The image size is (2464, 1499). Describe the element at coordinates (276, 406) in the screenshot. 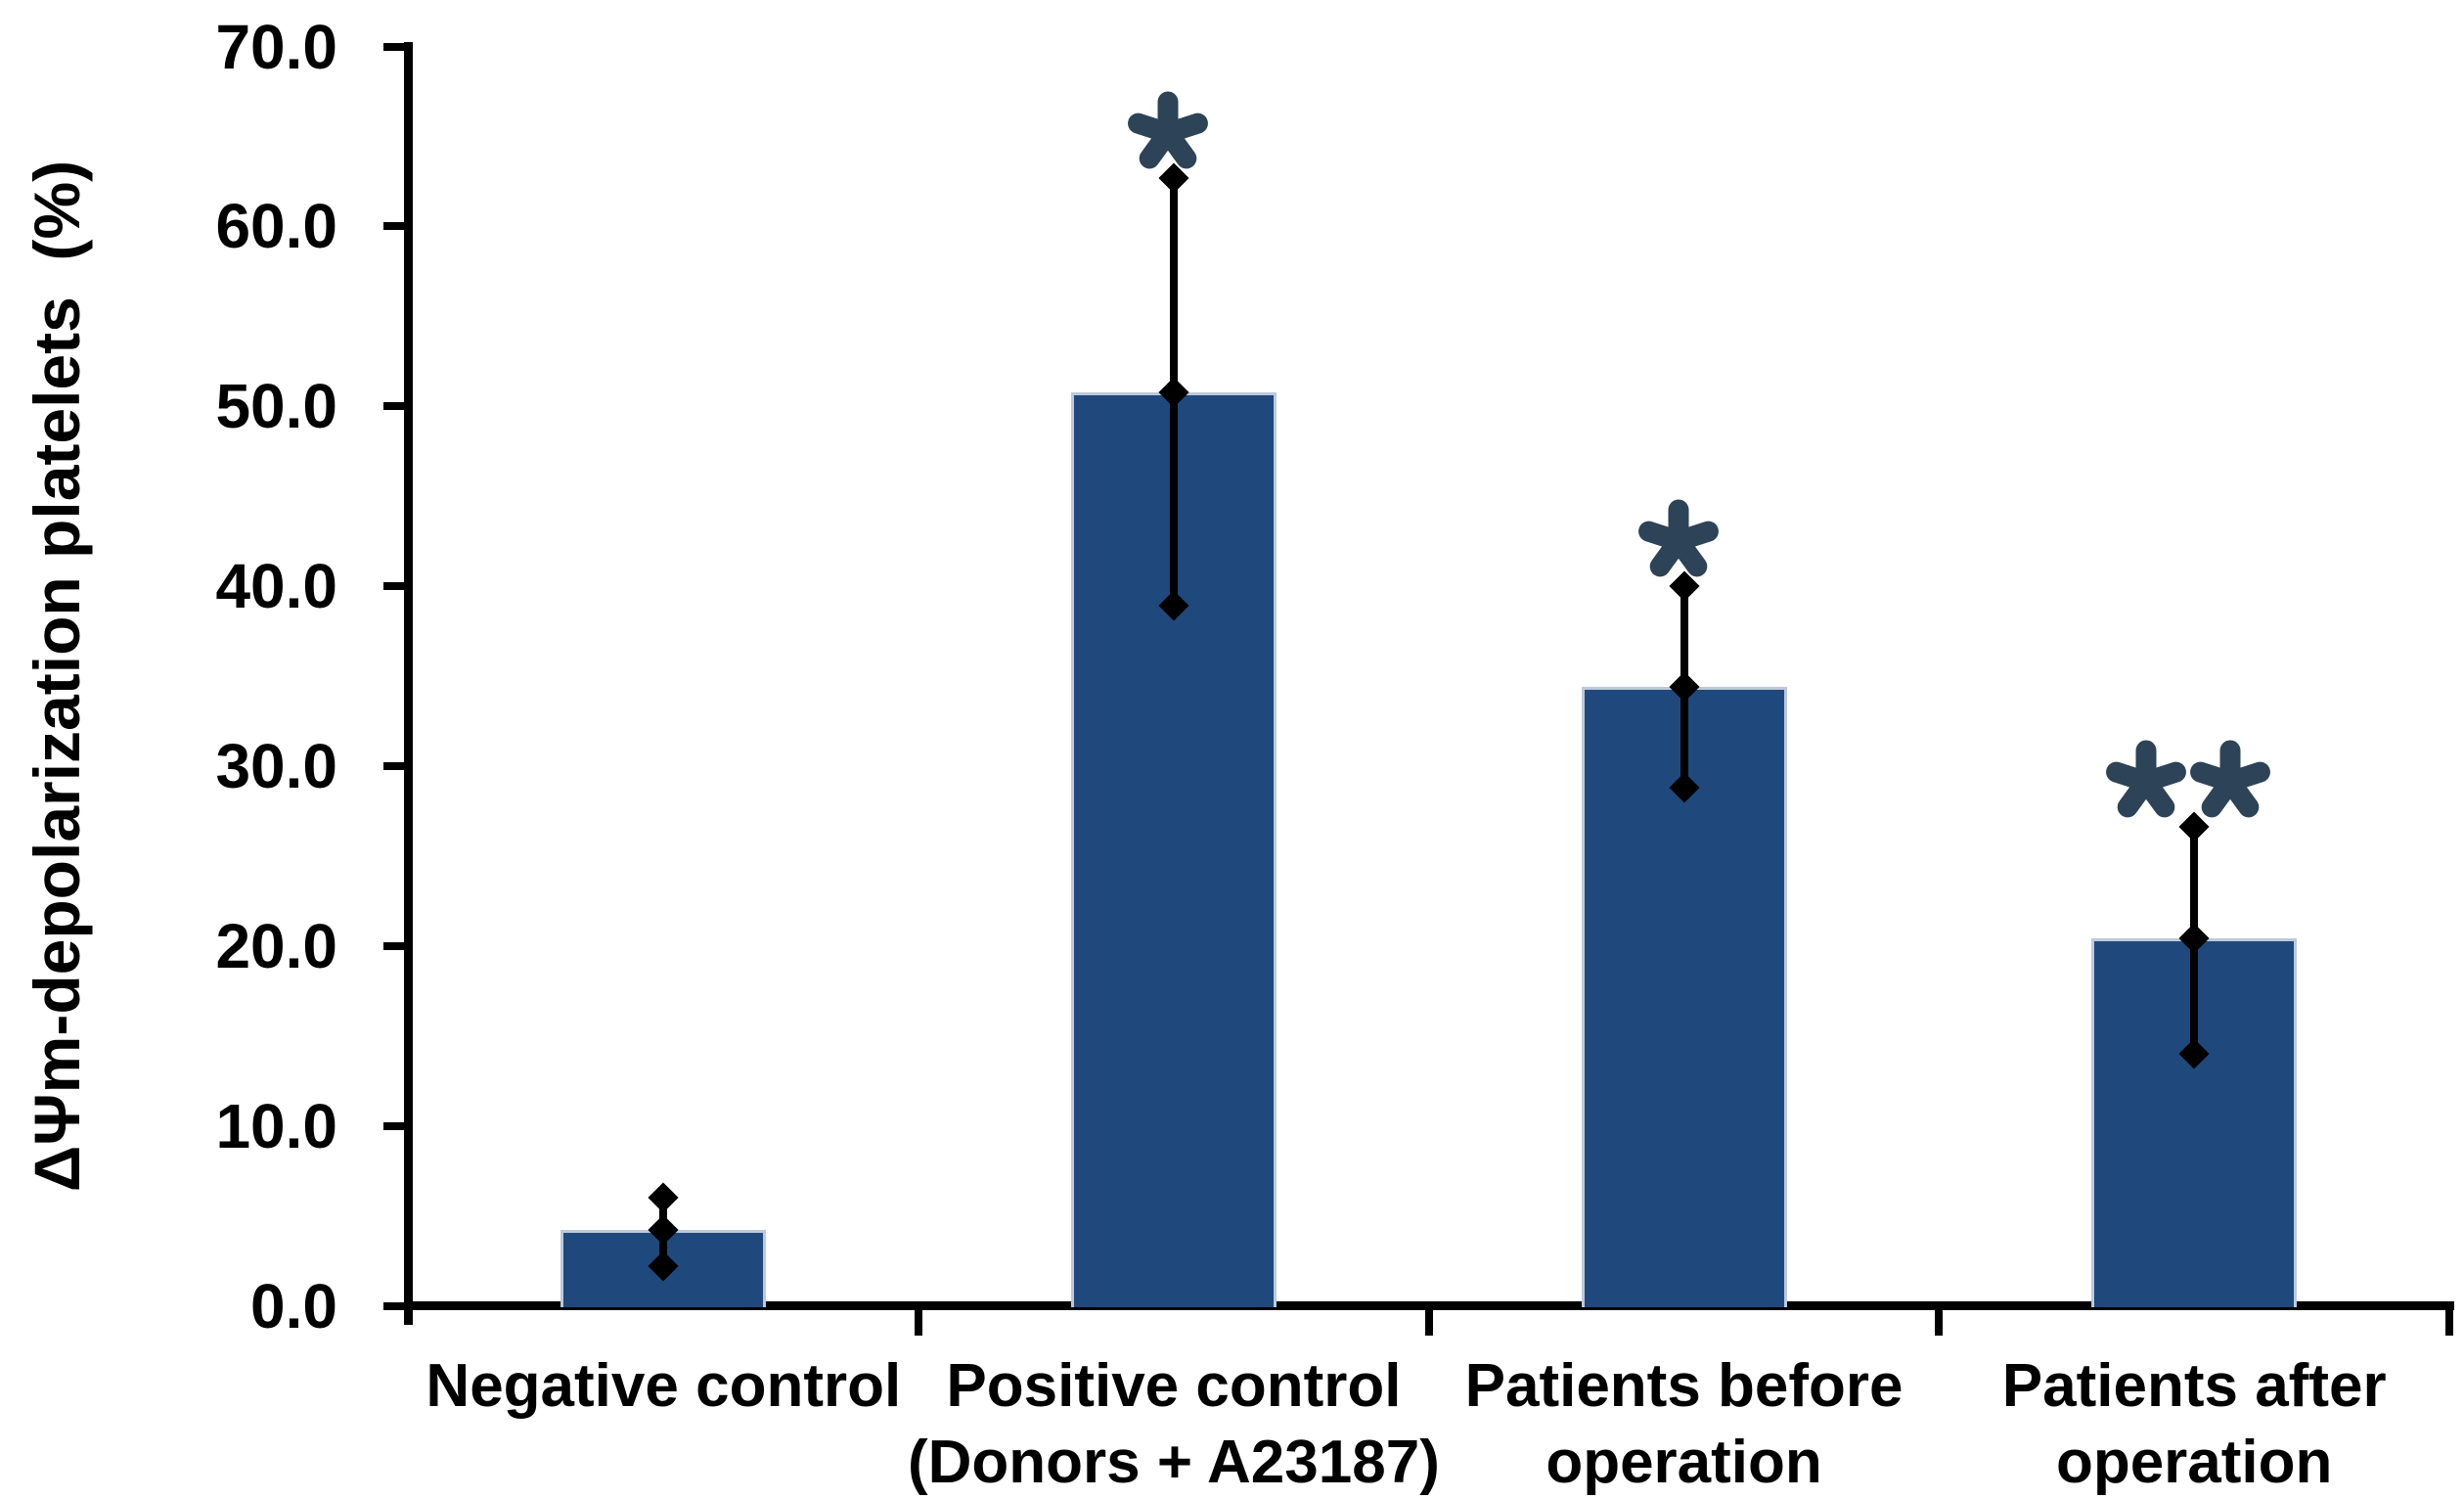

I see `y-tick-label: 50.0` at that location.